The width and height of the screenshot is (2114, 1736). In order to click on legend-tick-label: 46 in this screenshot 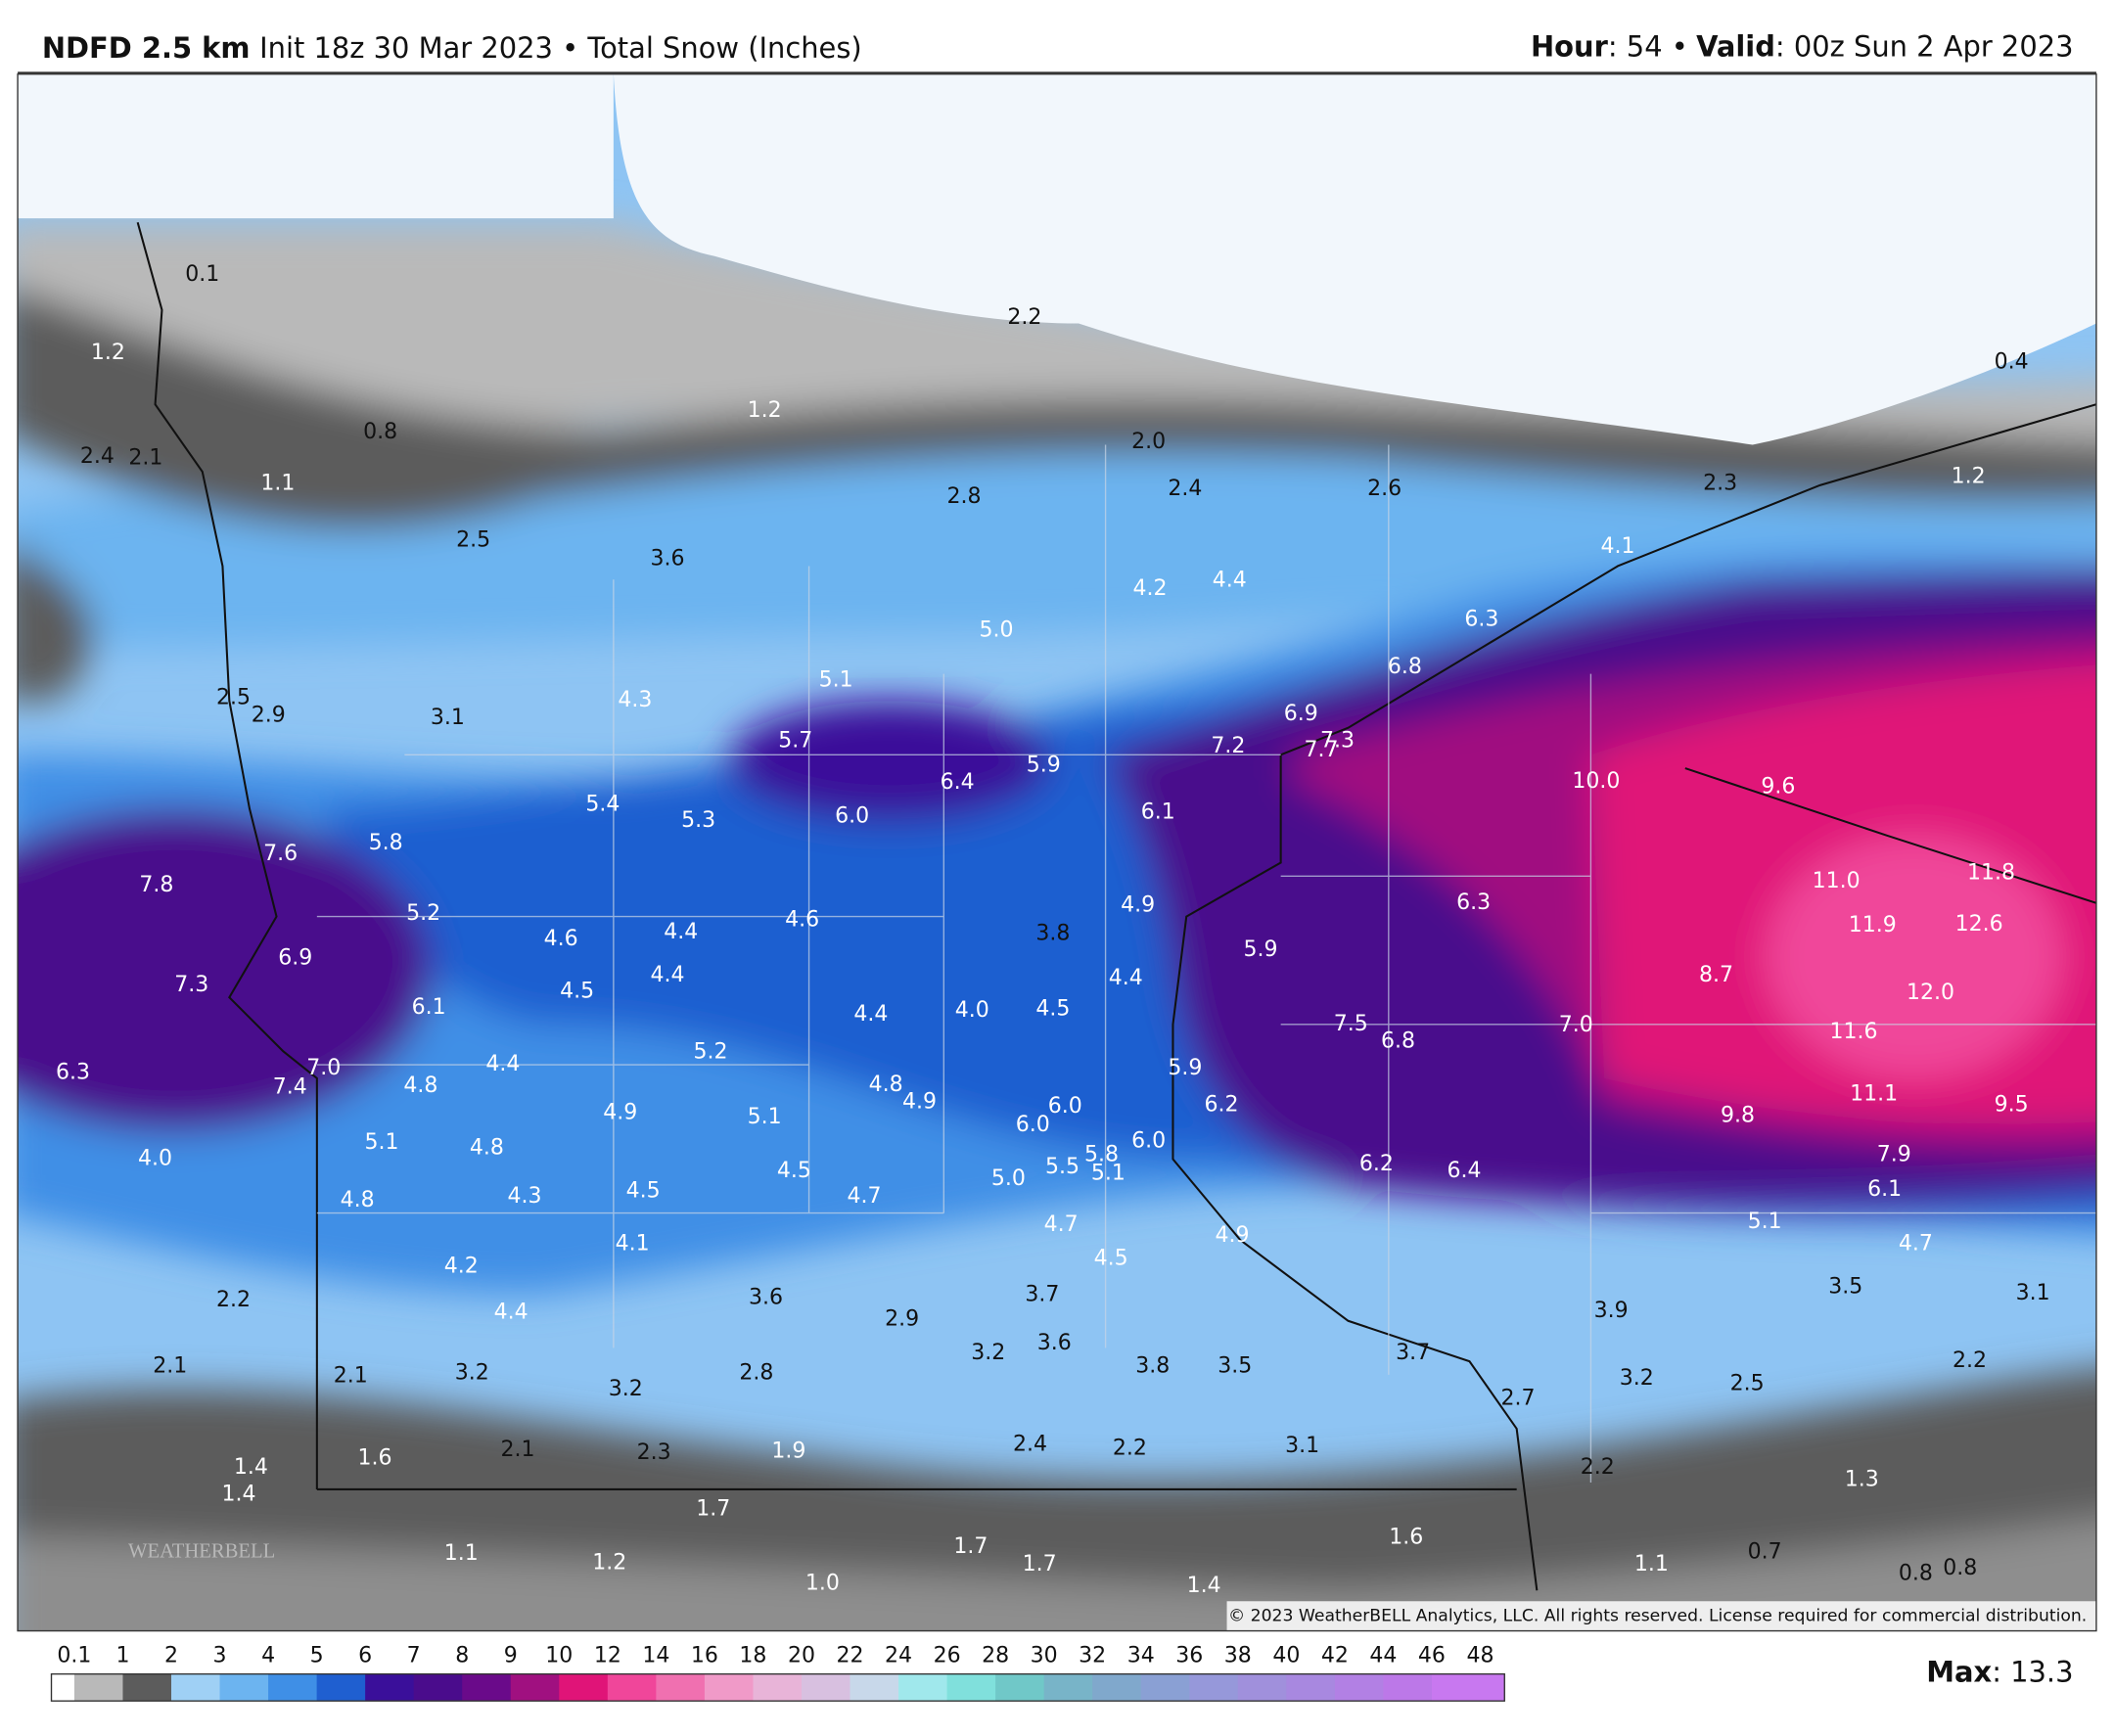, I will do `click(1432, 1656)`.